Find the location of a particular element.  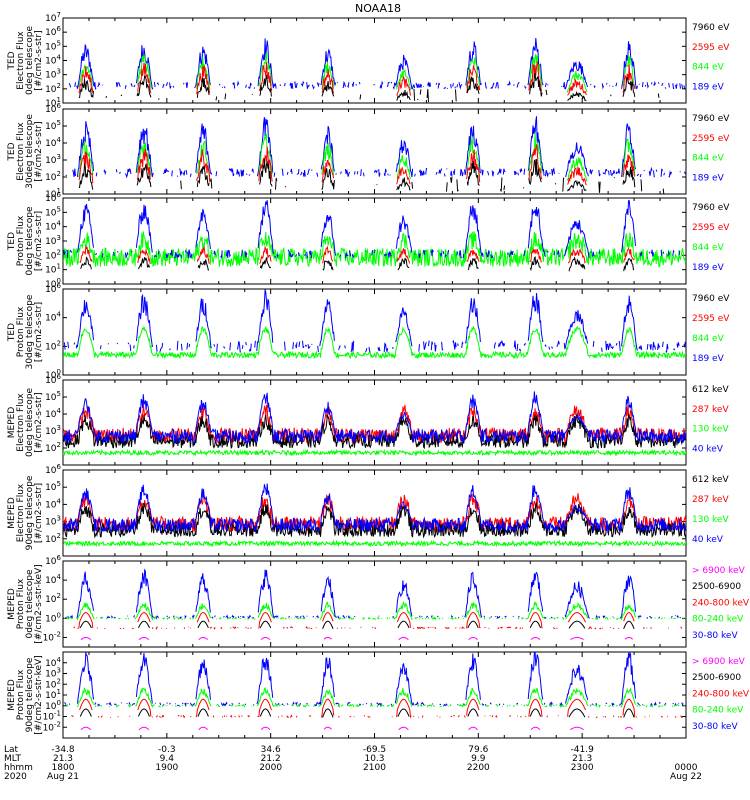

x-tick-label: 9.4 is located at coordinates (167, 759).